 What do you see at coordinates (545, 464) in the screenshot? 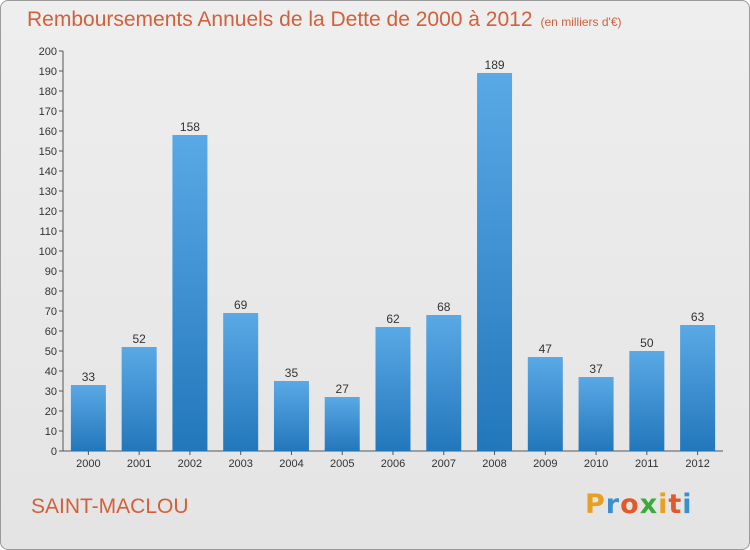
I see `x-tick-label: 2009` at bounding box center [545, 464].